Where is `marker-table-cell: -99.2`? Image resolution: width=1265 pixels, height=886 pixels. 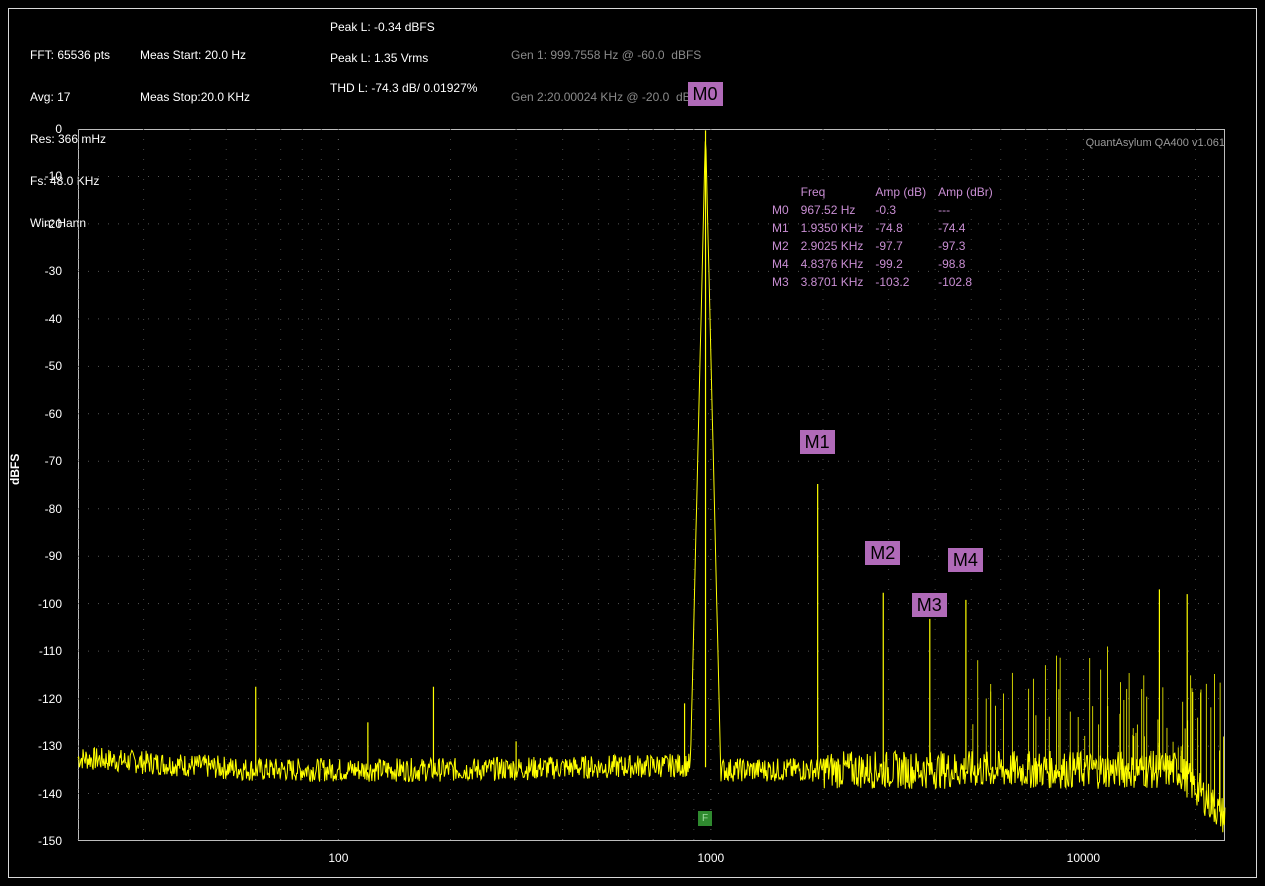
marker-table-cell: -99.2 is located at coordinates (889, 264).